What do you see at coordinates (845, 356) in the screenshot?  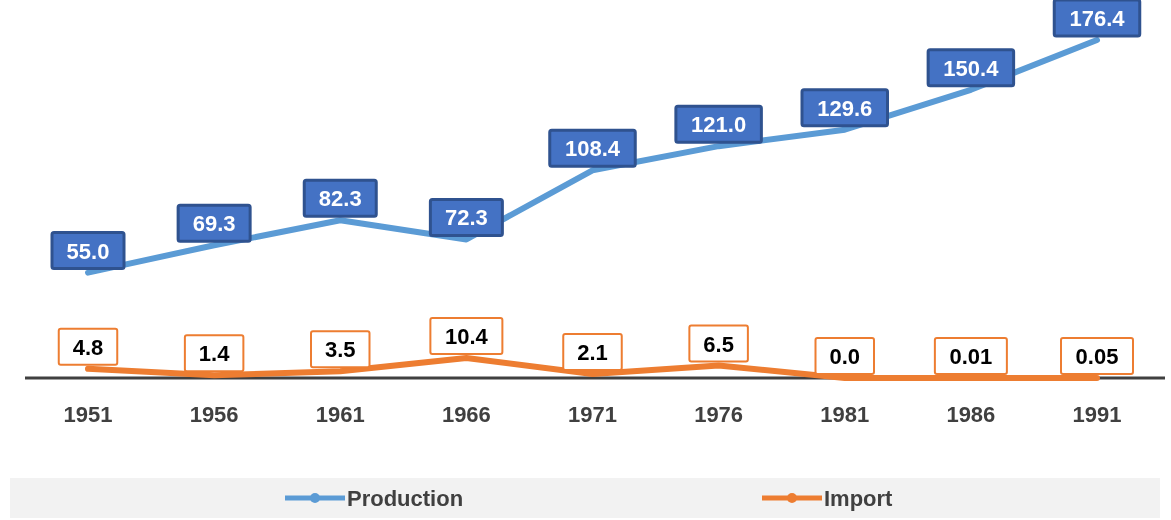 I see `data-label: 0.0` at bounding box center [845, 356].